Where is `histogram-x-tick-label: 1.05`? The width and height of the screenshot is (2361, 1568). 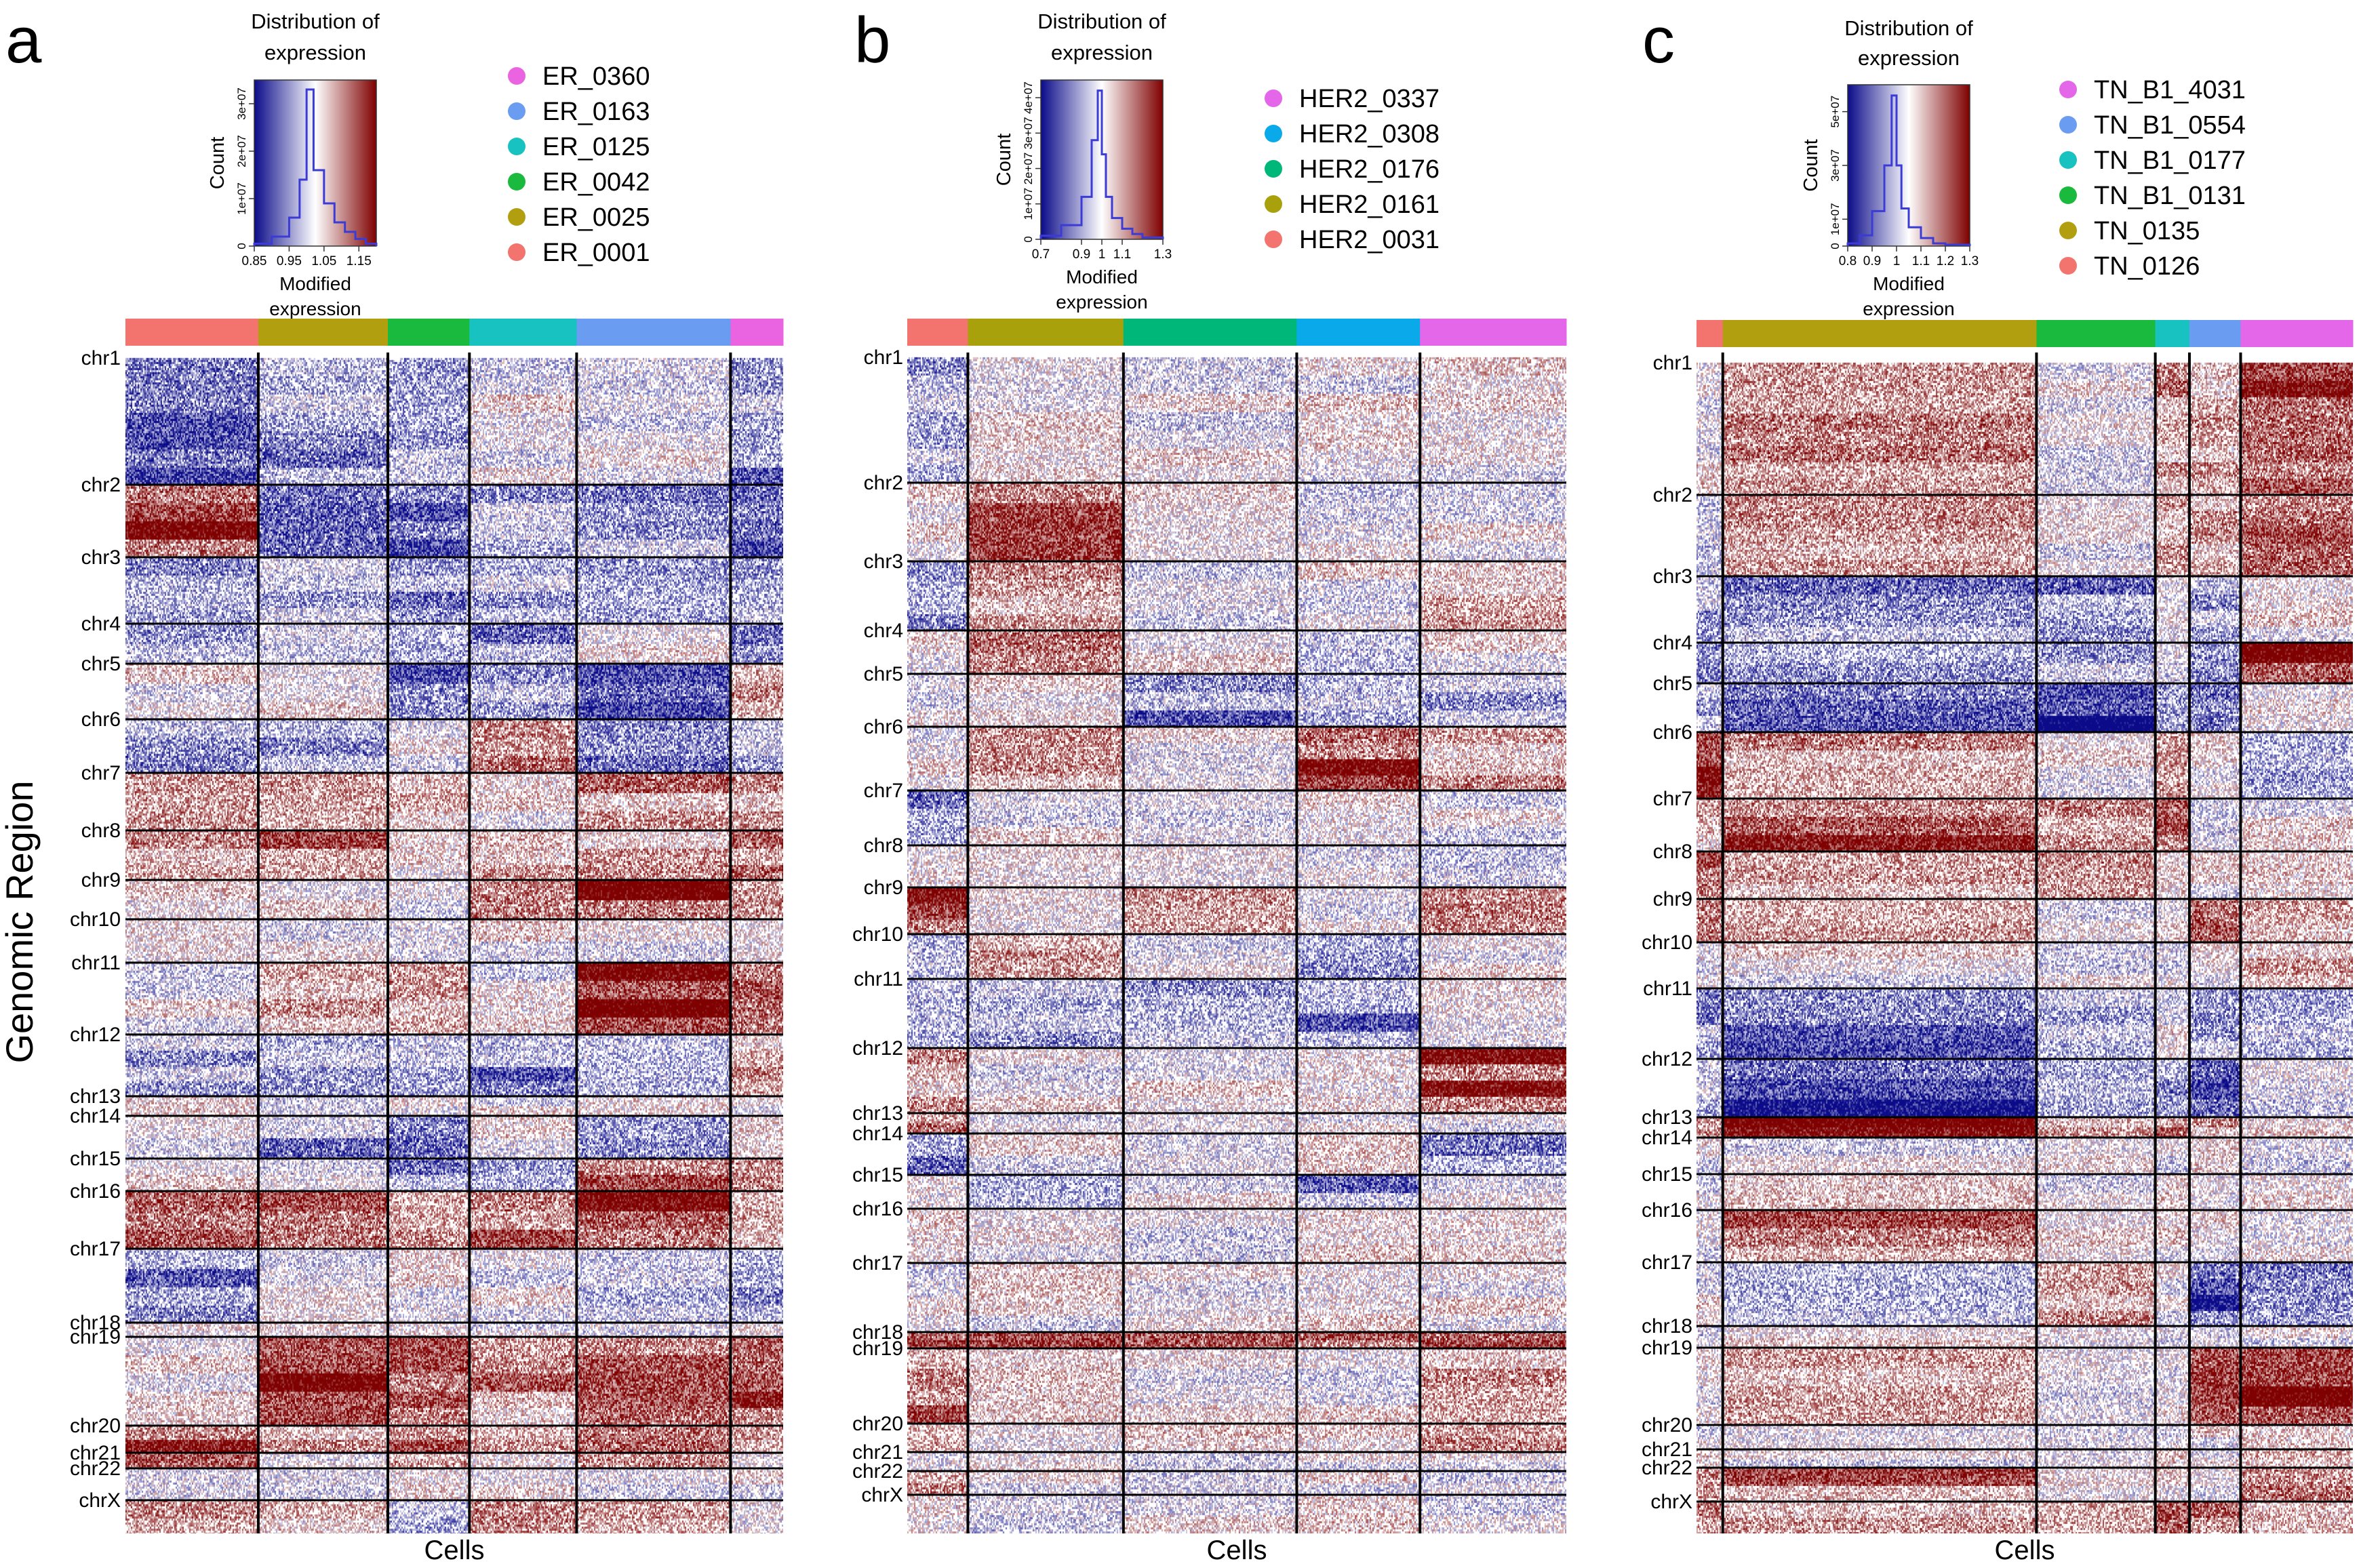
histogram-x-tick-label: 1.05 is located at coordinates (323, 261).